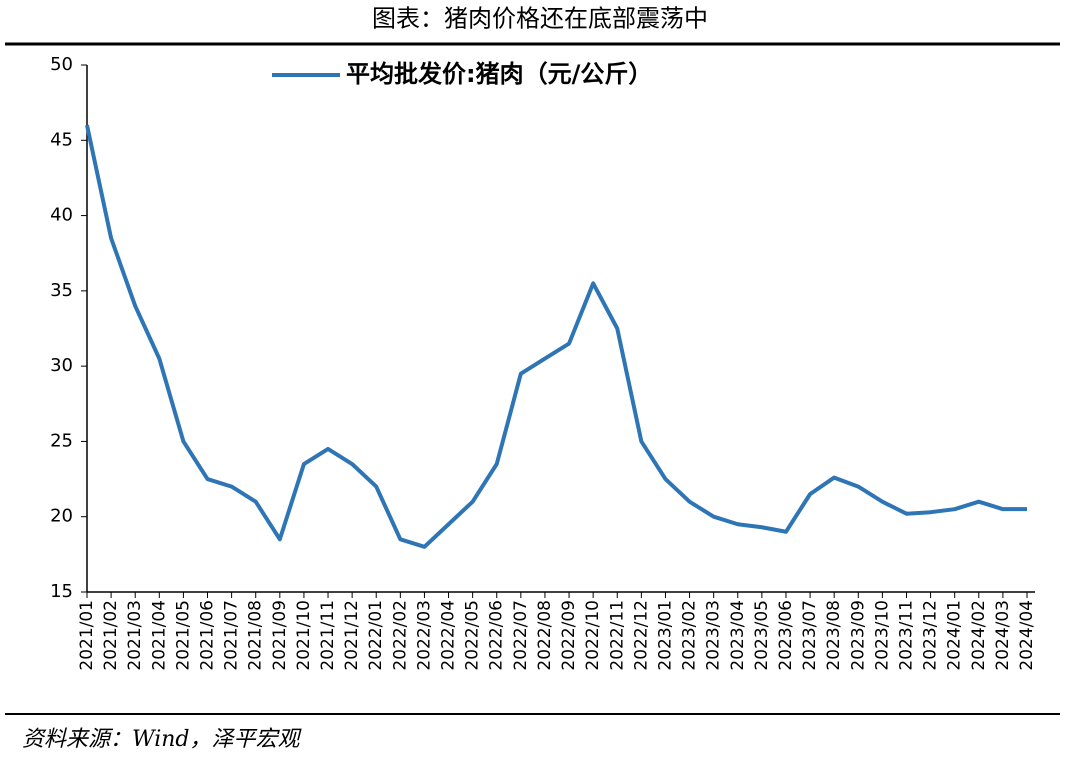  I want to click on x-tick-label: 2023/06, so click(786, 635).